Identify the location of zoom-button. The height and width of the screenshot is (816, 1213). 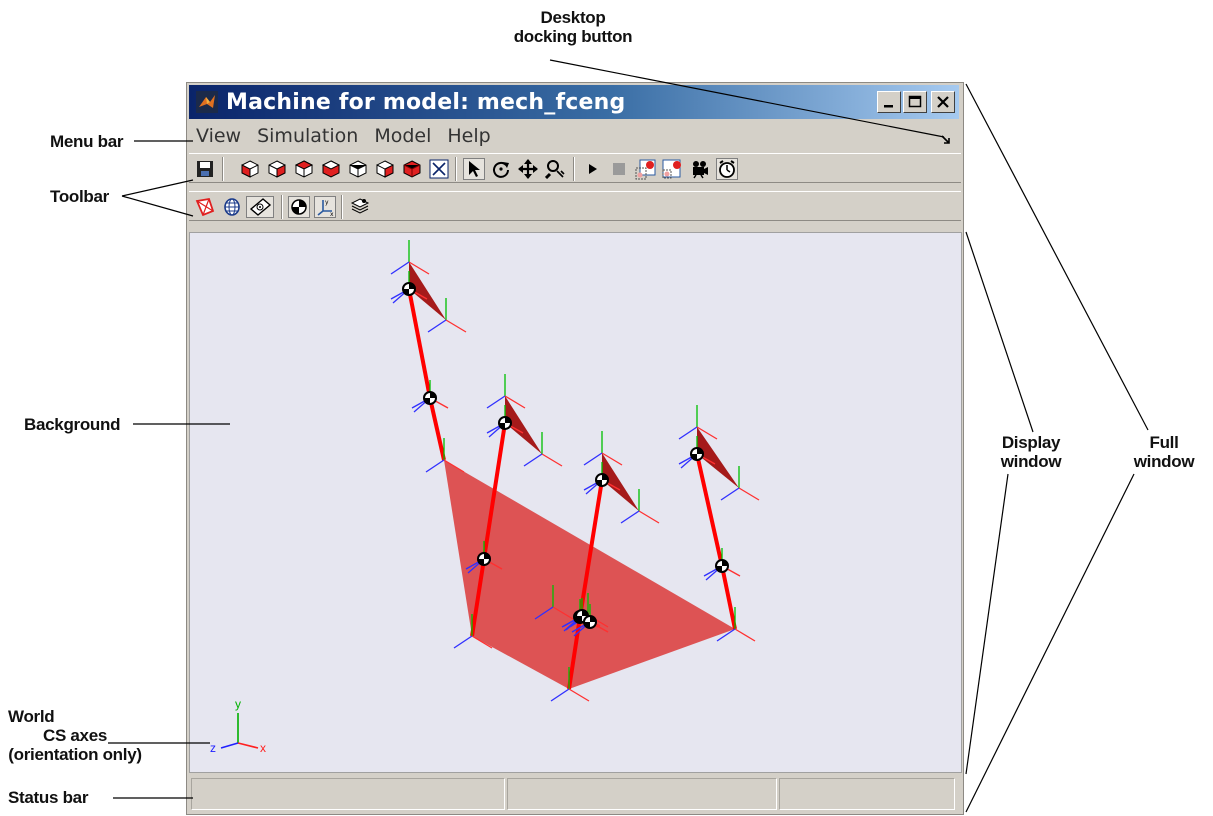
(555, 169).